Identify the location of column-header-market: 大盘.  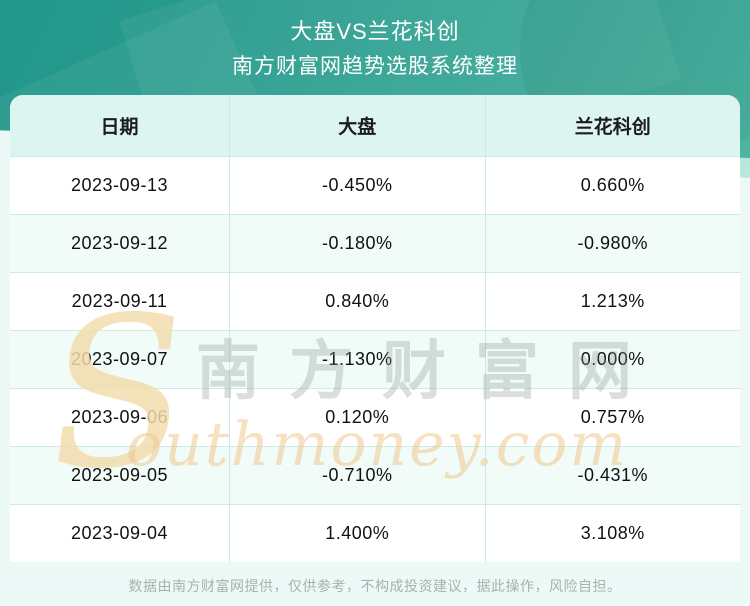
(357, 125).